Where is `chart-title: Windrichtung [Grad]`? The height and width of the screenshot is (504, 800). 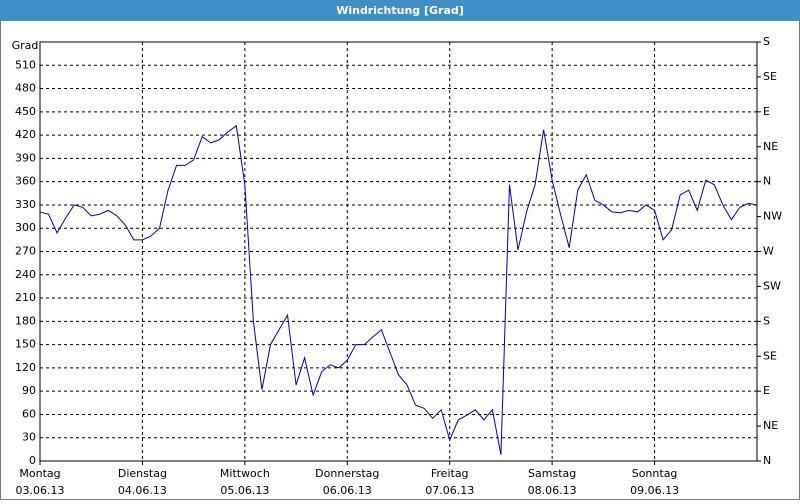
chart-title: Windrichtung [Grad] is located at coordinates (400, 10).